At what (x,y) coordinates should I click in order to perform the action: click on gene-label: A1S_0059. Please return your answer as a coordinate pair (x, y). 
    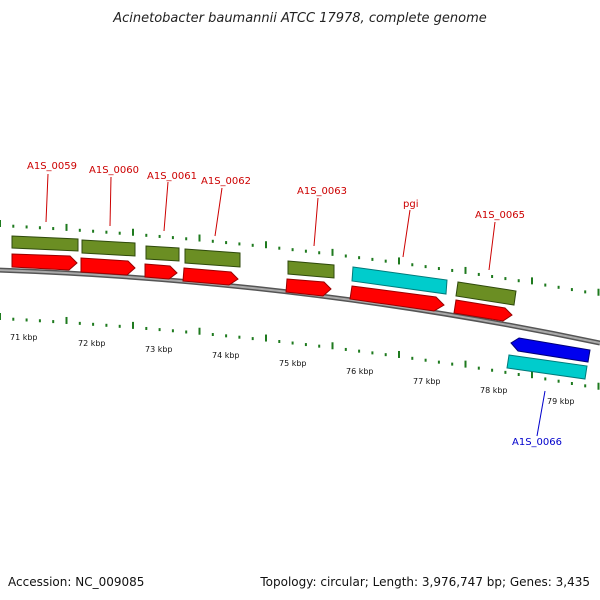
    Looking at the image, I should click on (52, 166).